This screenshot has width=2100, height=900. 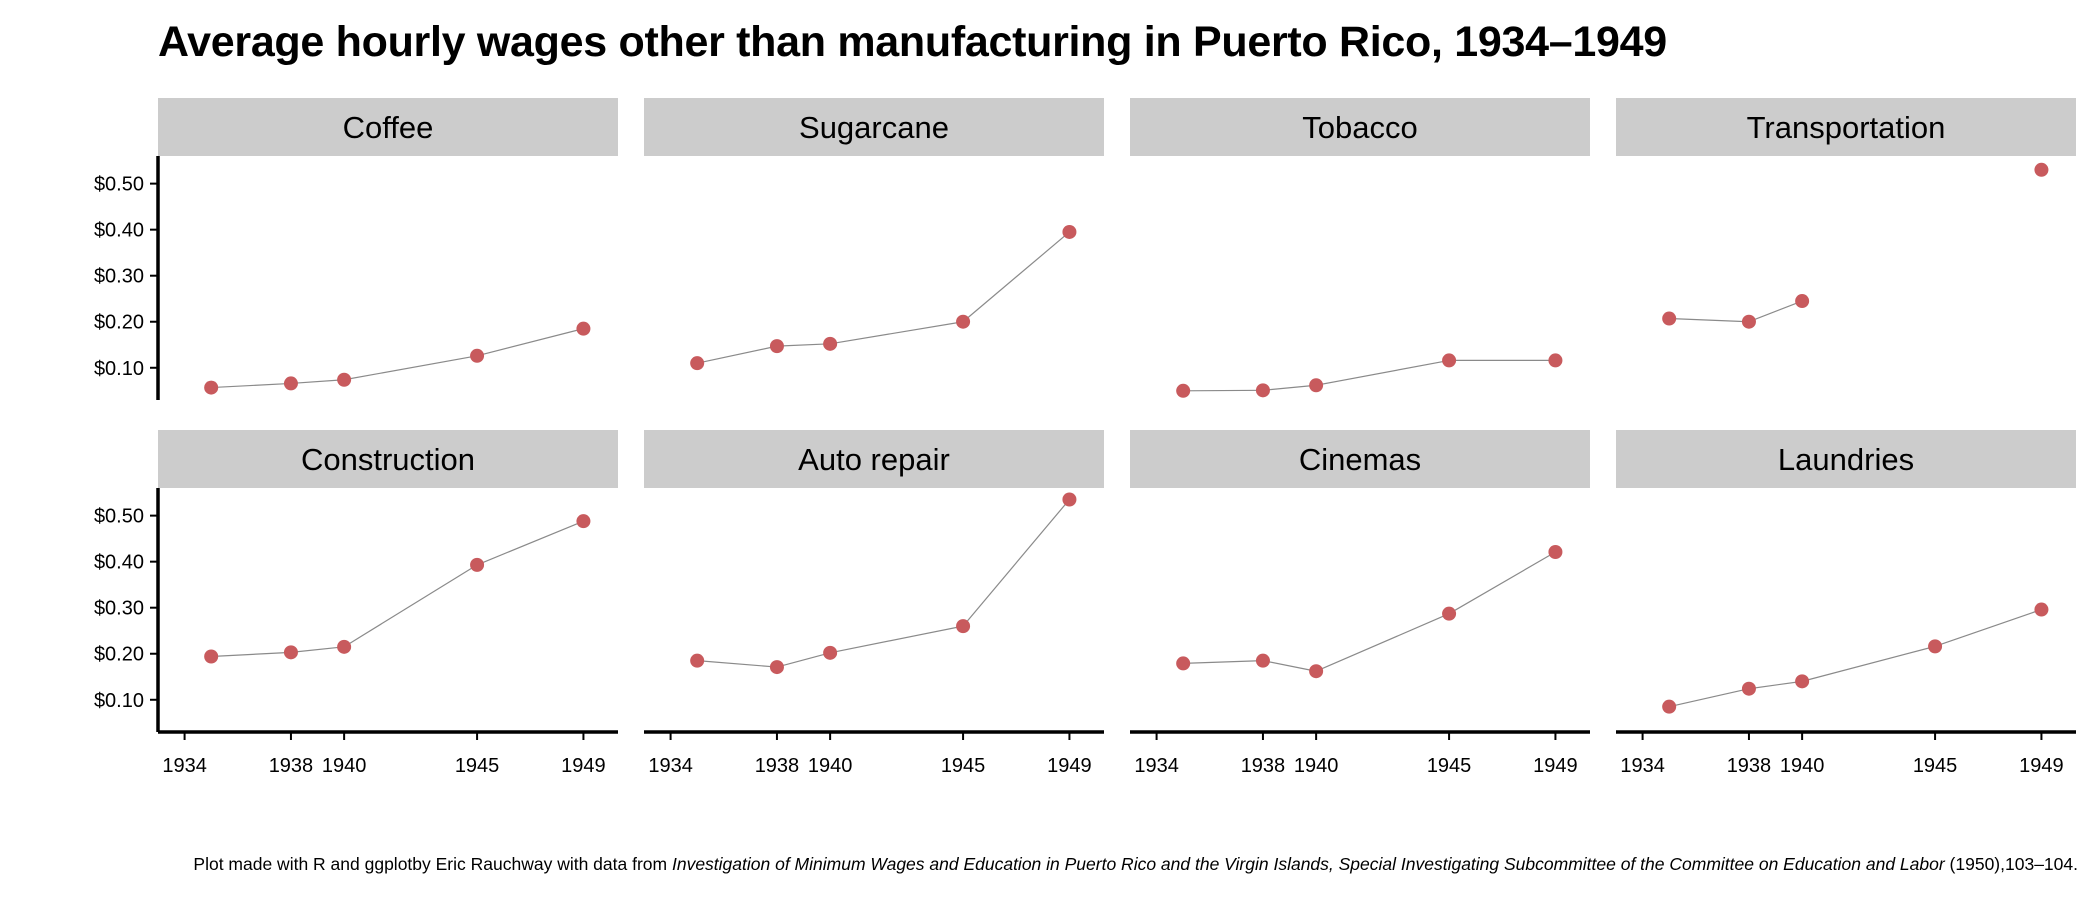 I want to click on facet-label-construction: Construction, so click(x=388, y=459).